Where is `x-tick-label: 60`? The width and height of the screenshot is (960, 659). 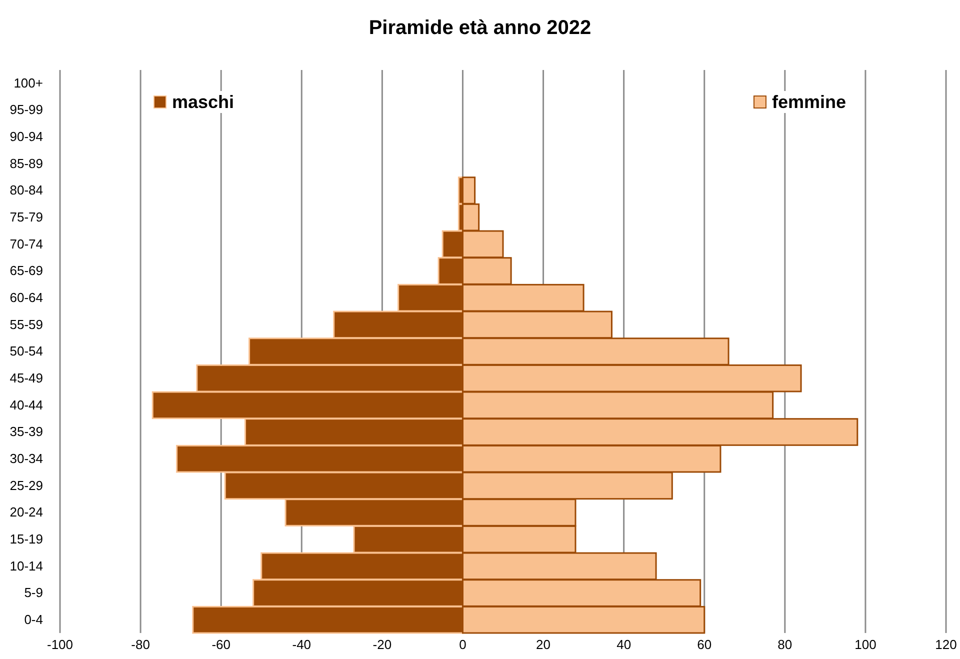 x-tick-label: 60 is located at coordinates (704, 644).